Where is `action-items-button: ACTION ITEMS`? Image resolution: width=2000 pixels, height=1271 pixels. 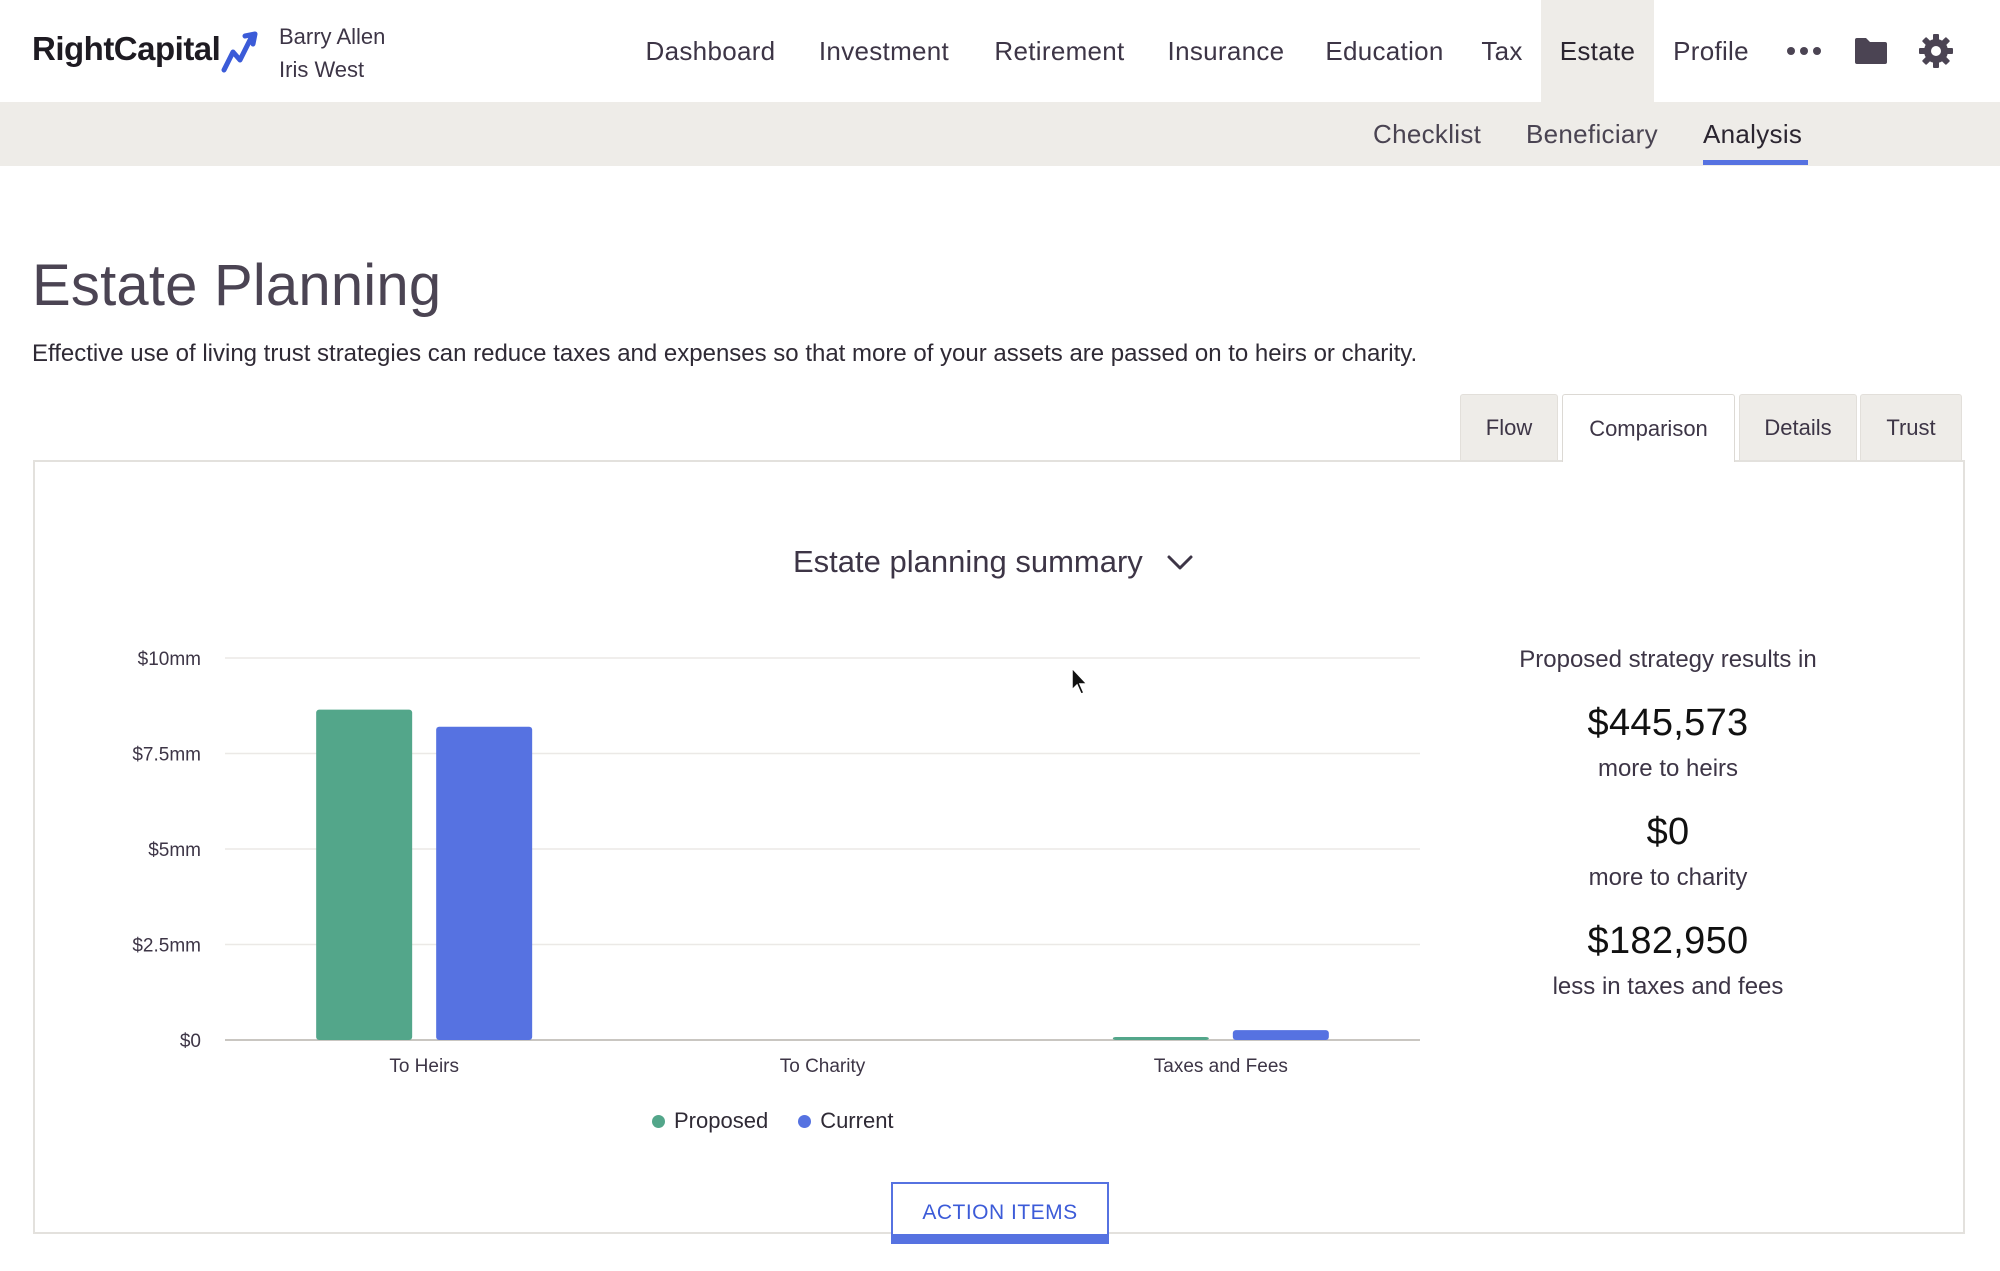 action-items-button: ACTION ITEMS is located at coordinates (1000, 1213).